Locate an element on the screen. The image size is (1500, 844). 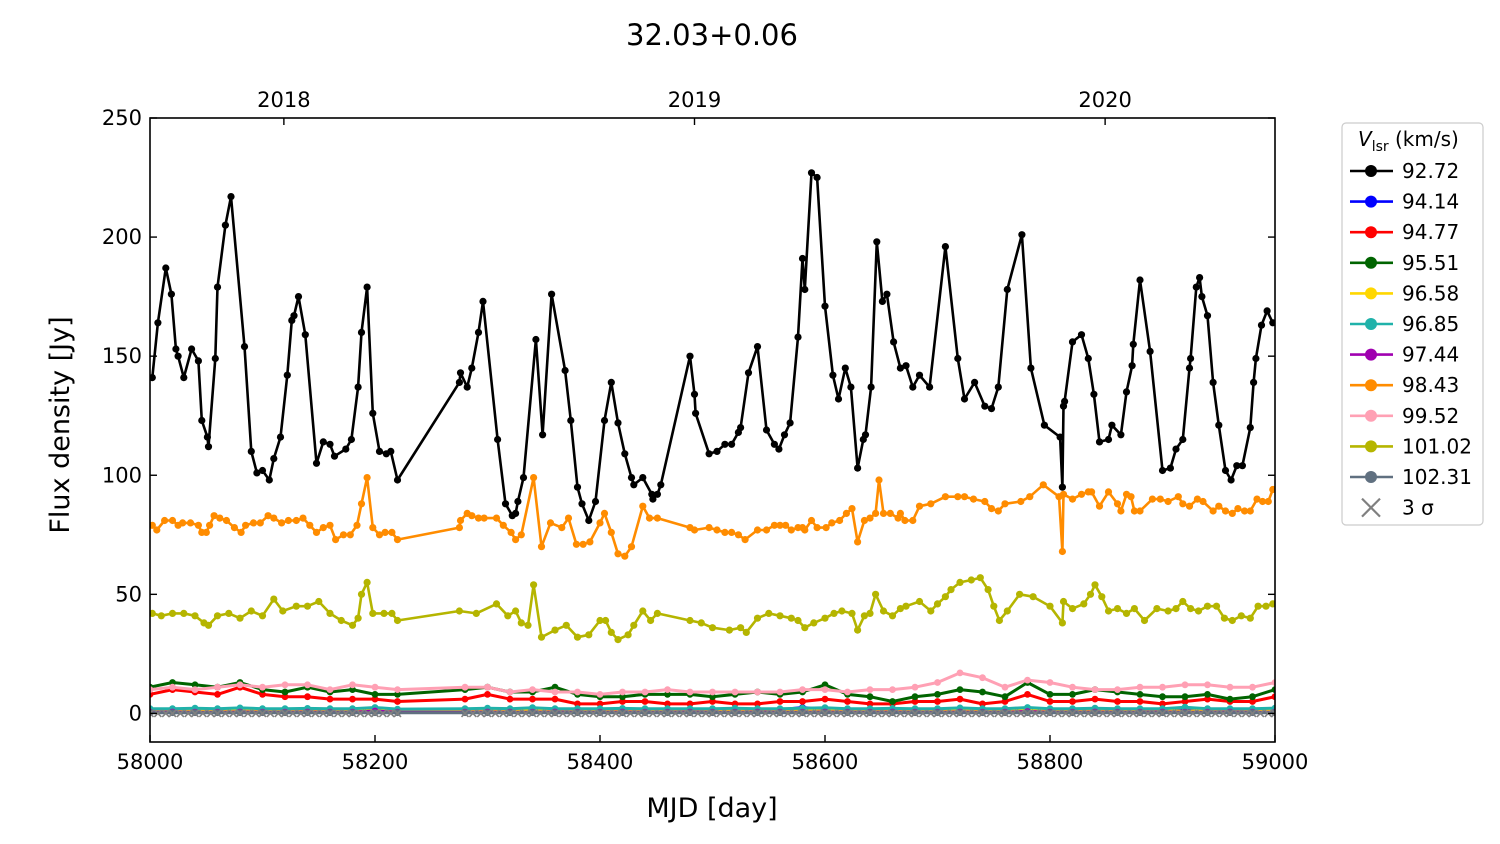
top-year-label: 2020 is located at coordinates (1104, 100).